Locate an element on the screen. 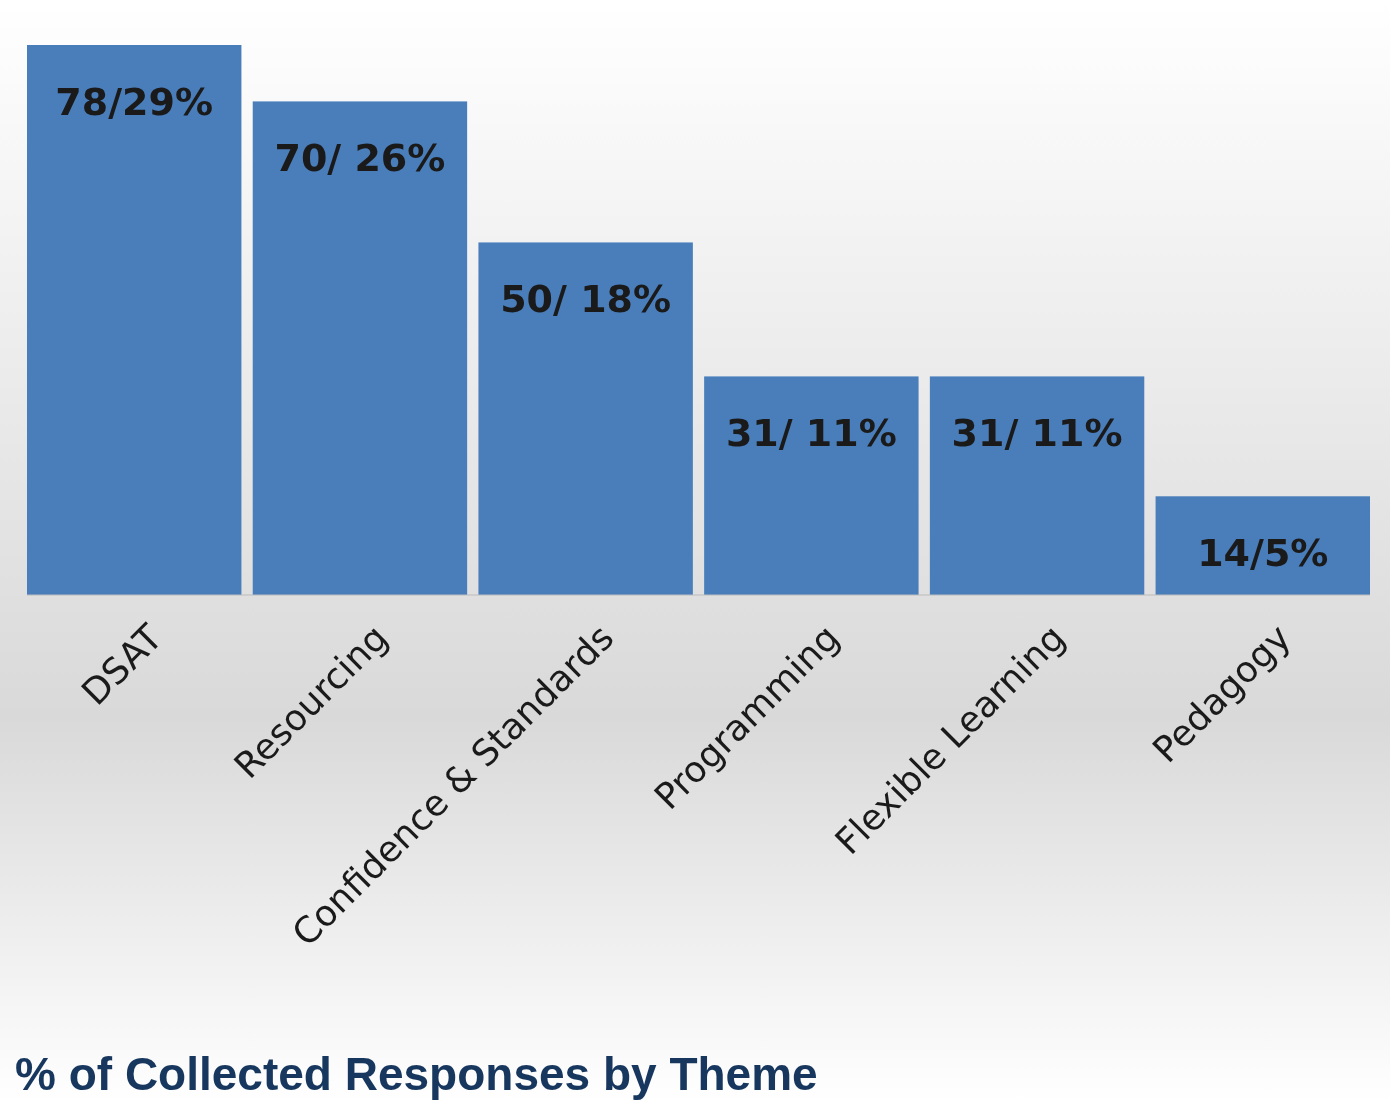  text: % of Collected Responses by Theme is located at coordinates (416, 1074).